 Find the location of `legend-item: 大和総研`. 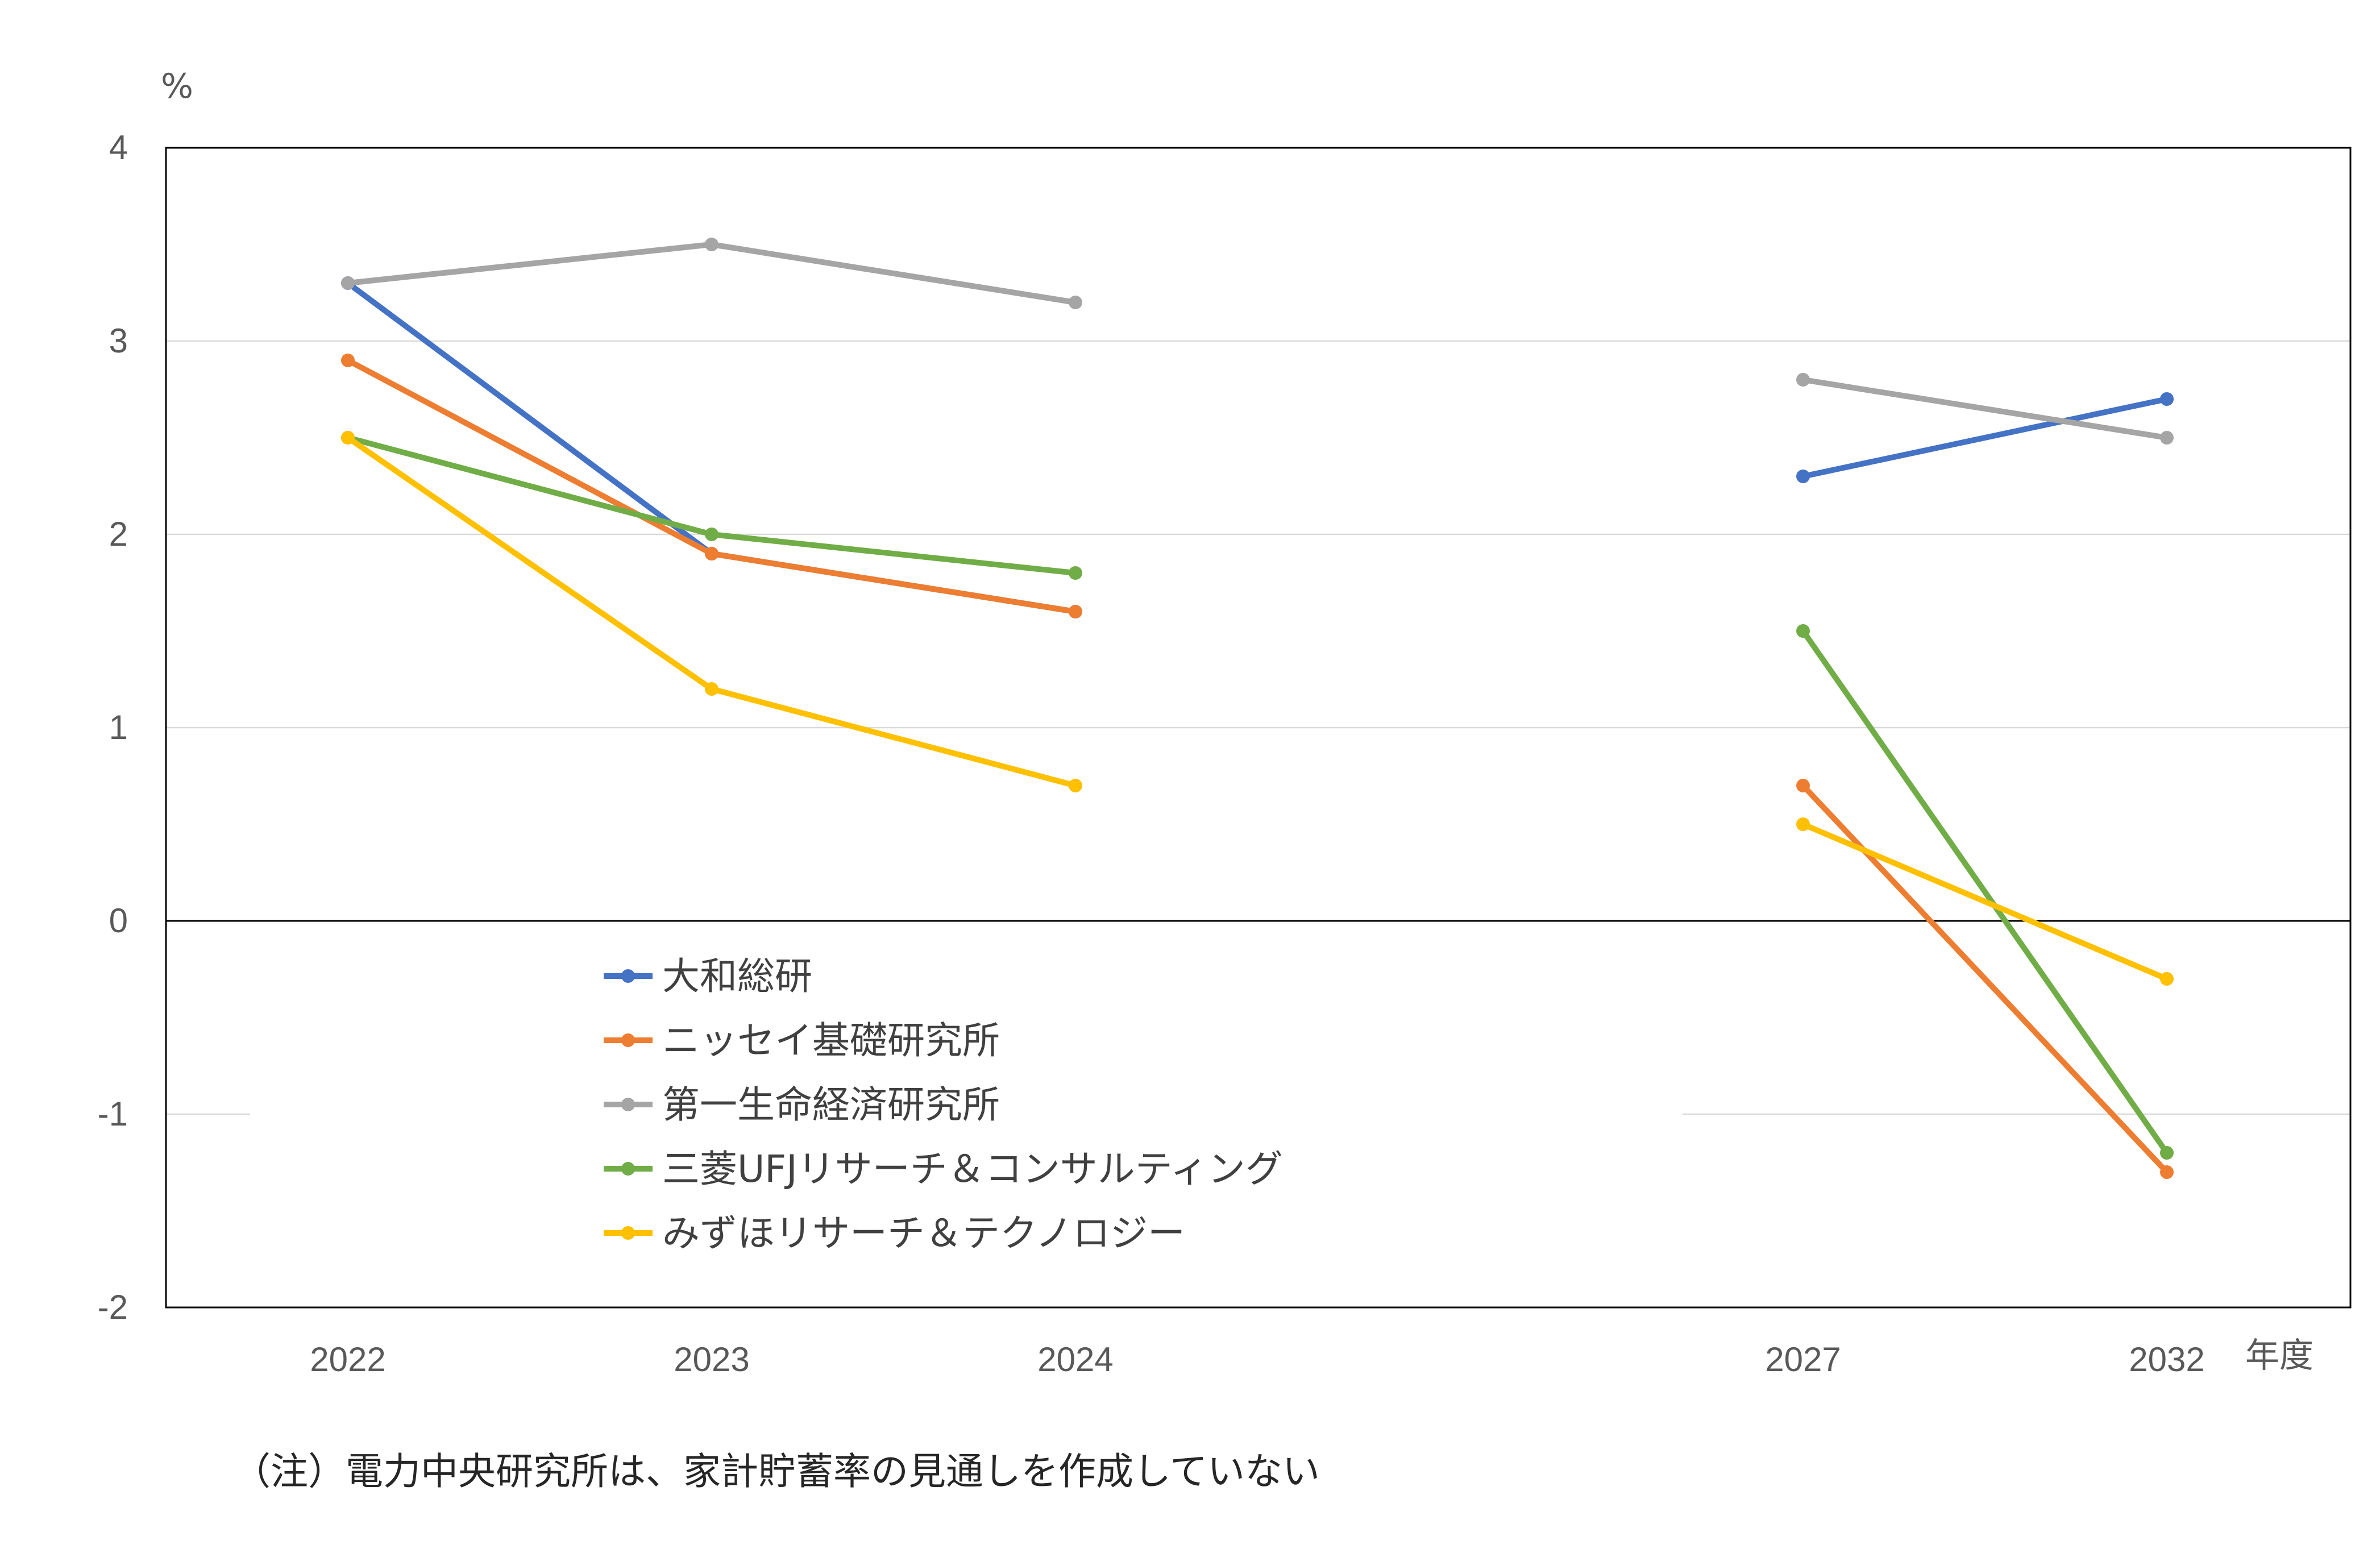

legend-item: 大和総研 is located at coordinates (708, 976).